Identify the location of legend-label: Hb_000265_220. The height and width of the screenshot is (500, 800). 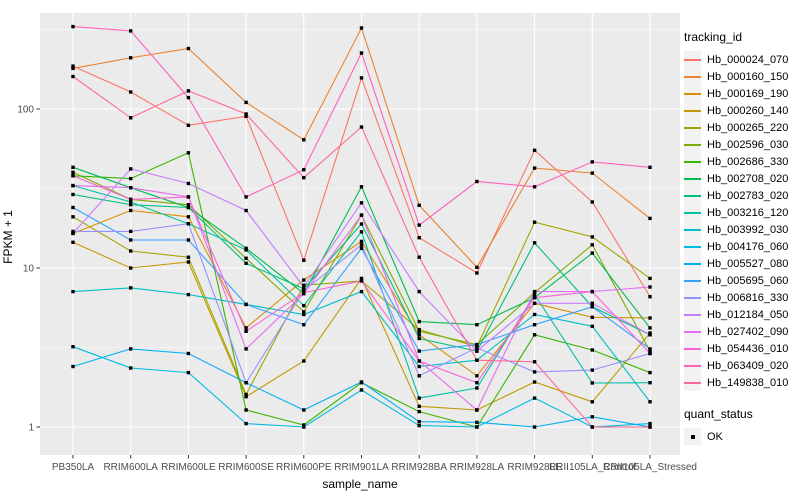
(748, 127).